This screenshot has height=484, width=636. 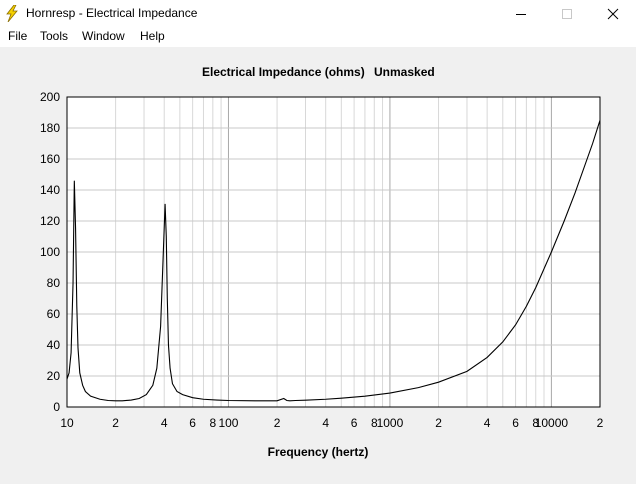 I want to click on y-tick-label: 120, so click(x=50, y=221).